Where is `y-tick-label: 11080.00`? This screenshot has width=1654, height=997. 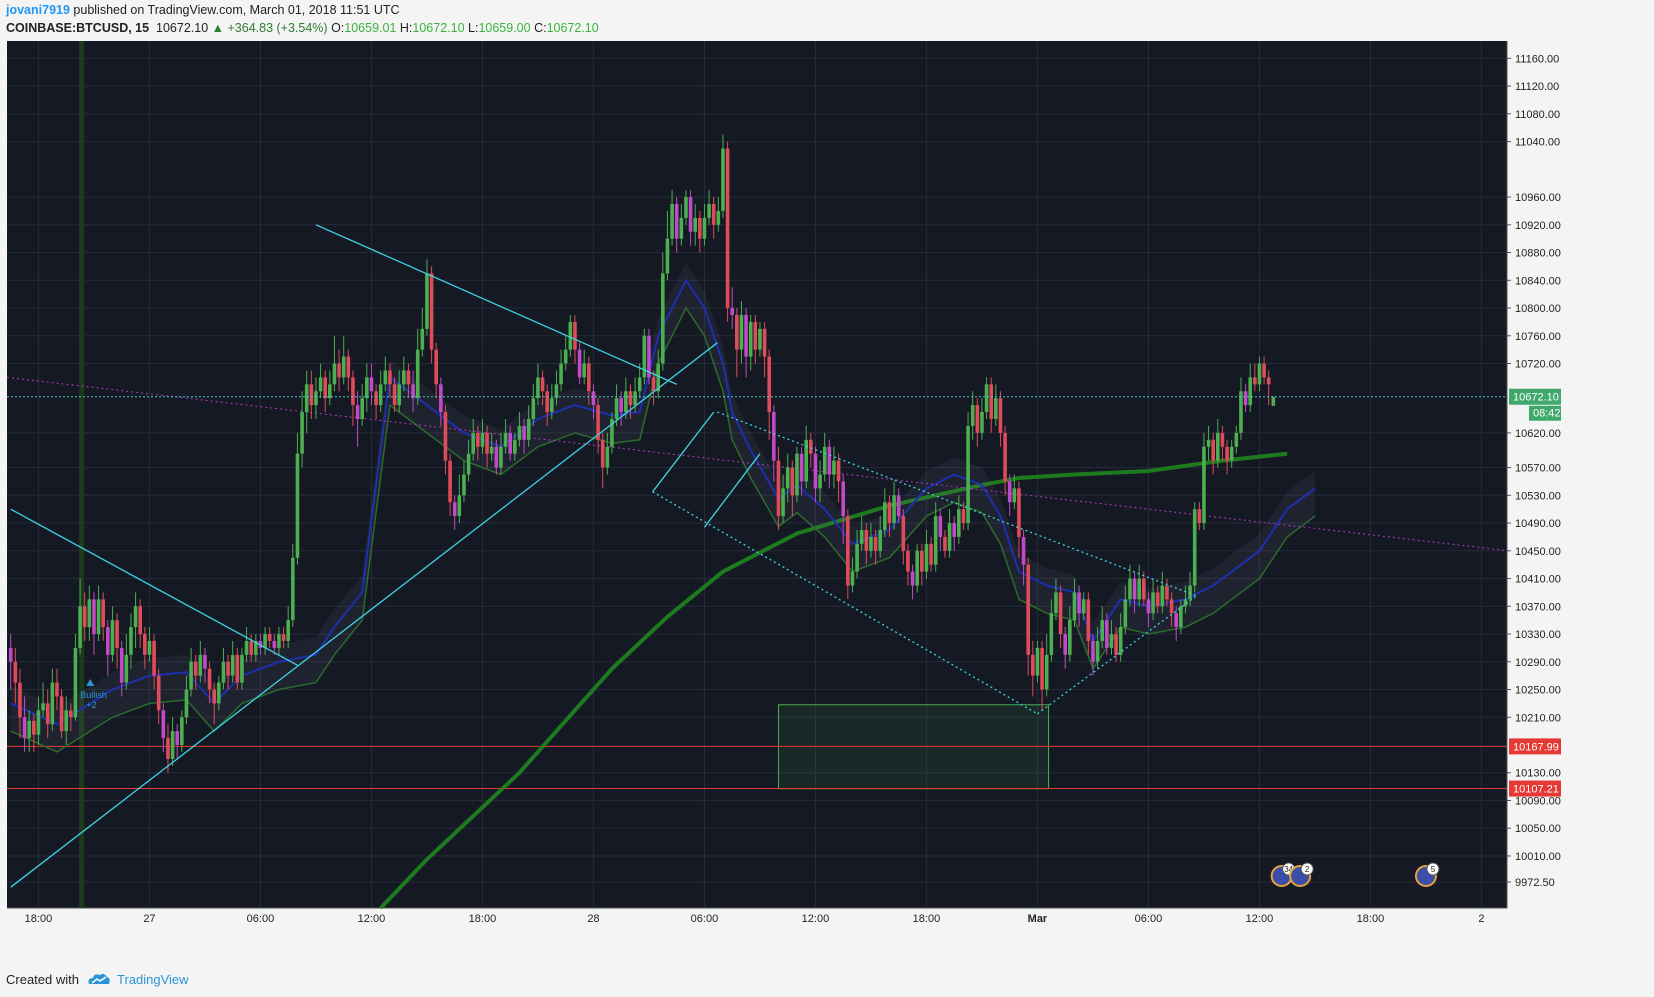
y-tick-label: 11080.00 is located at coordinates (1537, 115).